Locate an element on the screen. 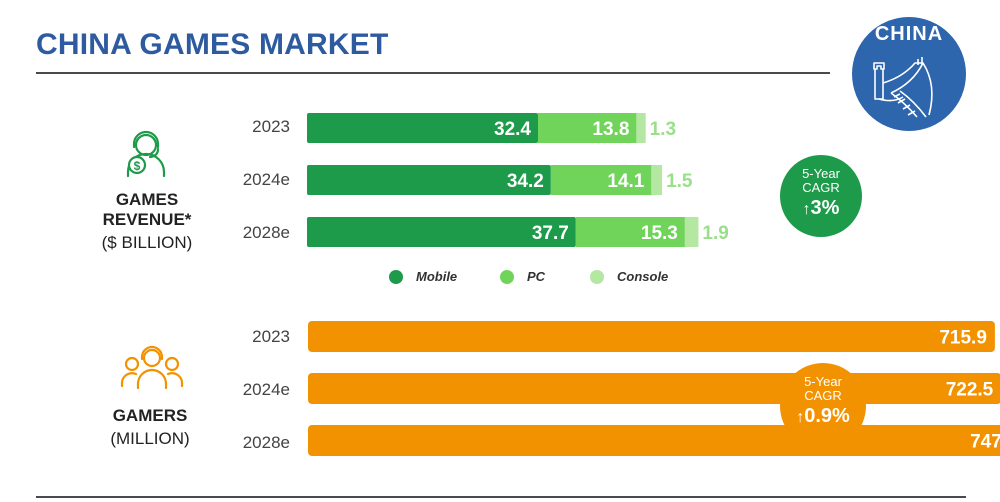 This screenshot has width=1000, height=502. revenue-value-label: 37.7 is located at coordinates (550, 233).